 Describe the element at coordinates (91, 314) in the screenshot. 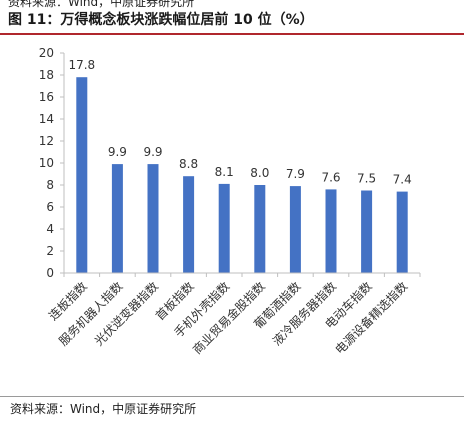

I see `x-tick-label: 服务机器人指数` at that location.